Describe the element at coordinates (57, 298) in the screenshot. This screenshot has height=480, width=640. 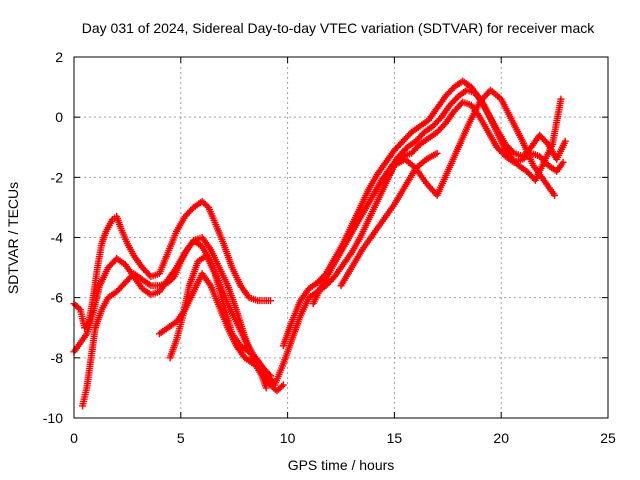
I see `y-tick-label: -6` at that location.